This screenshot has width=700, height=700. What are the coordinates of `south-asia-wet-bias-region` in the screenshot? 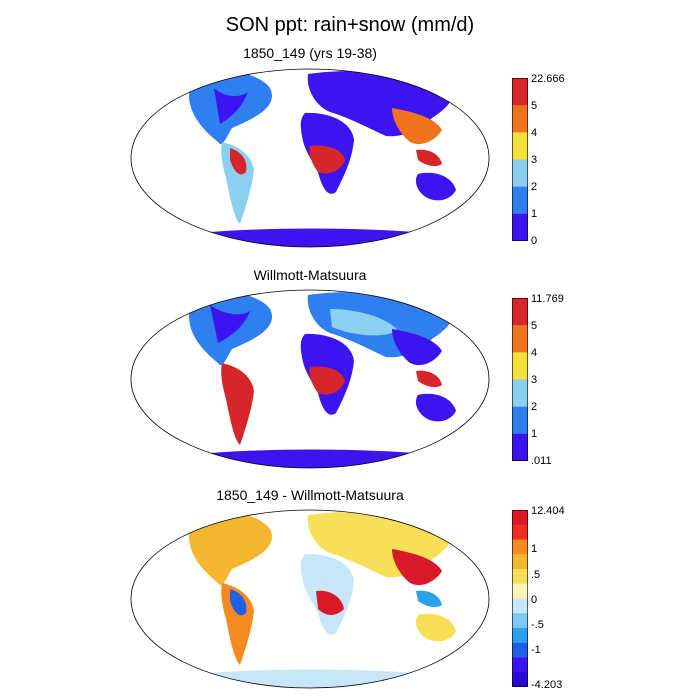 It's located at (417, 567).